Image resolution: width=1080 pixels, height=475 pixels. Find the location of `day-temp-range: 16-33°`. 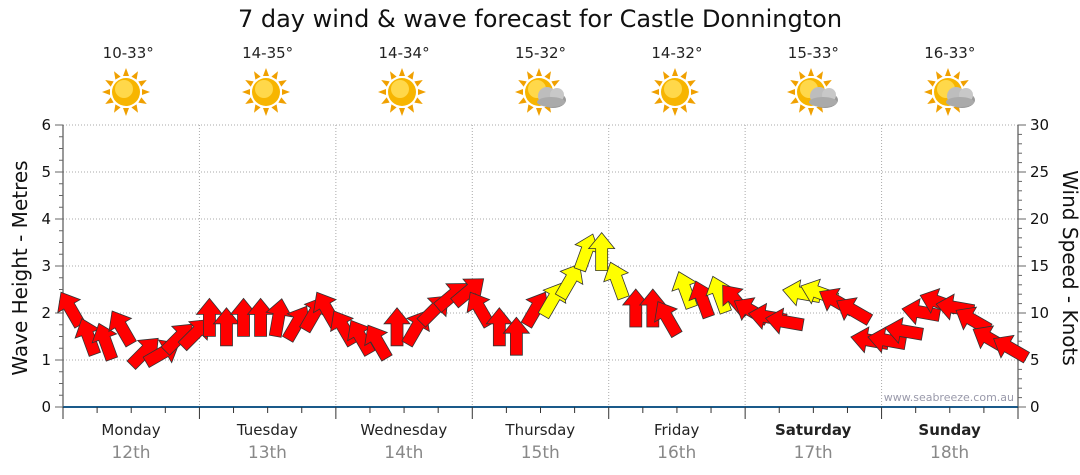

day-temp-range: 16-33° is located at coordinates (950, 53).